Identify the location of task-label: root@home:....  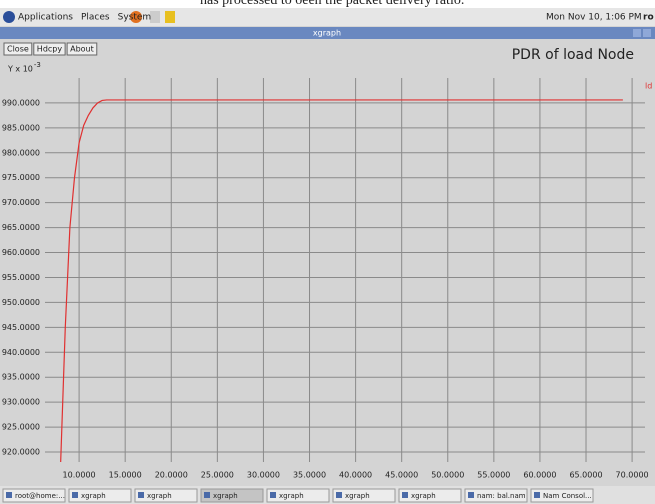
(40, 496).